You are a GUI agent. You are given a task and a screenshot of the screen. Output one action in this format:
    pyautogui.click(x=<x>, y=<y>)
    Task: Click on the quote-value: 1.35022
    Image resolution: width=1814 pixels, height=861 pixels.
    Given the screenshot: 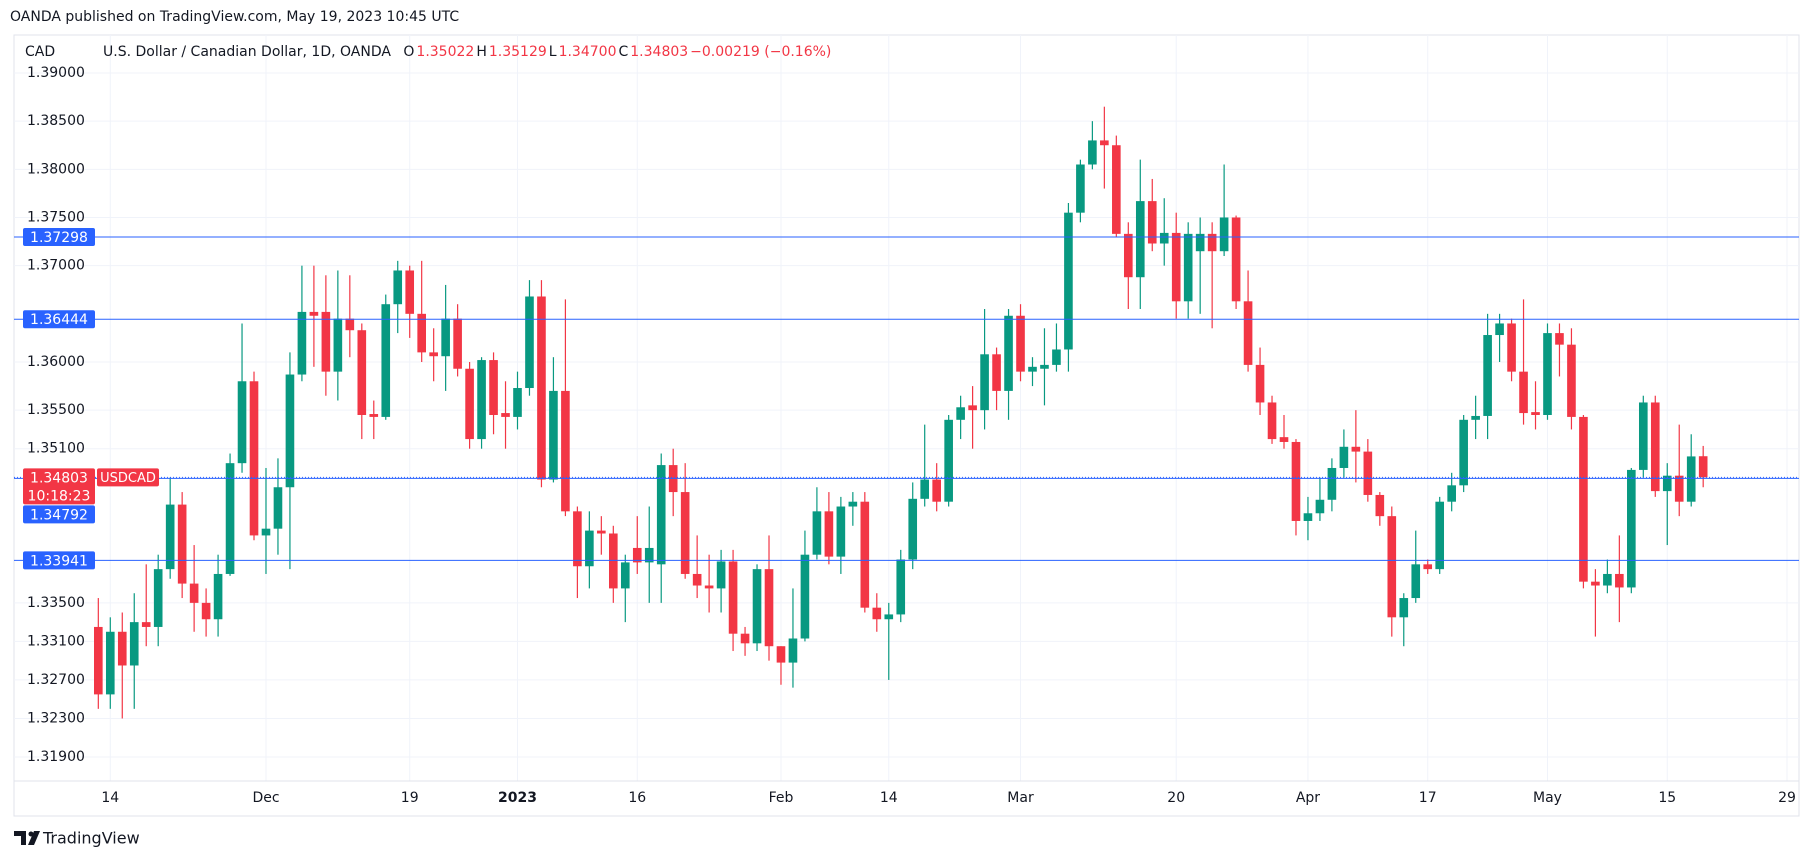 What is the action you would take?
    pyautogui.click(x=445, y=52)
    